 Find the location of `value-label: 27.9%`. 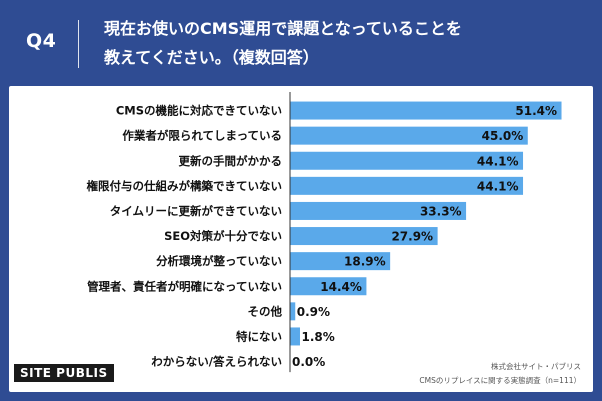

value-label: 27.9% is located at coordinates (412, 237).